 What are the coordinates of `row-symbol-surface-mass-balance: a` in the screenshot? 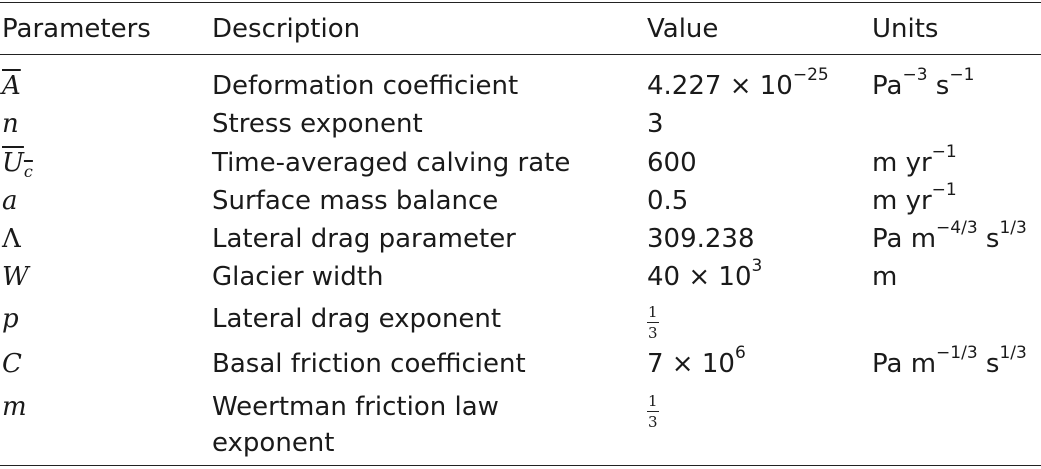 It's located at (10, 201).